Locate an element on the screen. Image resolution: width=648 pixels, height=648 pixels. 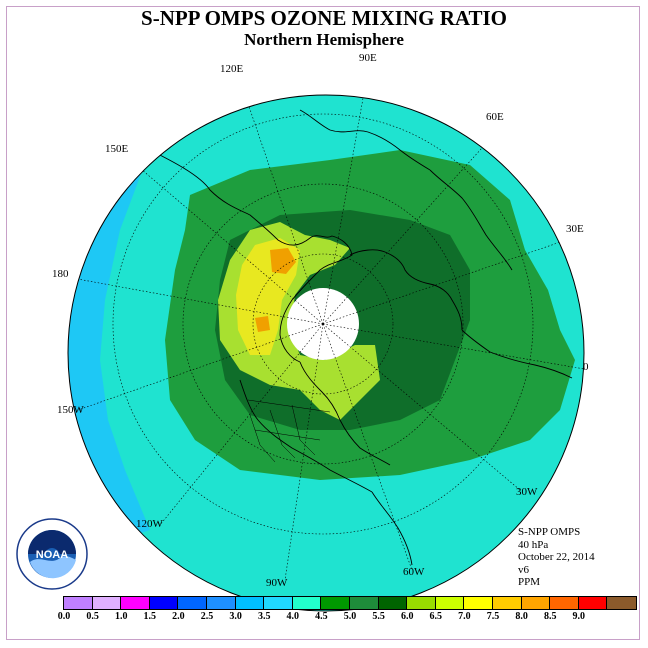
state-boundaries is located at coordinates (289, 431).